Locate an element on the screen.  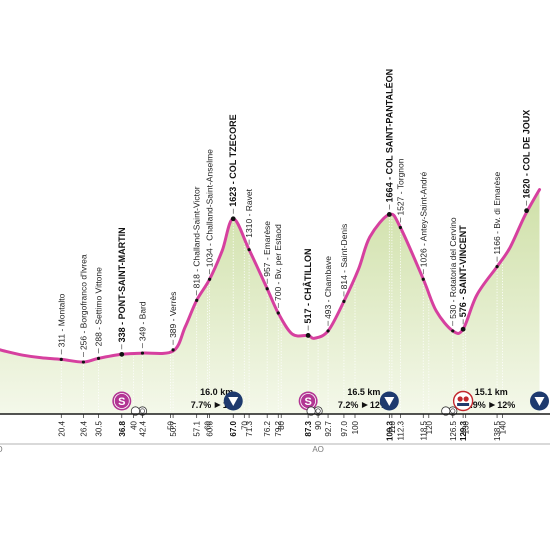
place-label-8: 1623 - COL TZECORE is located at coordinates (233, 160).